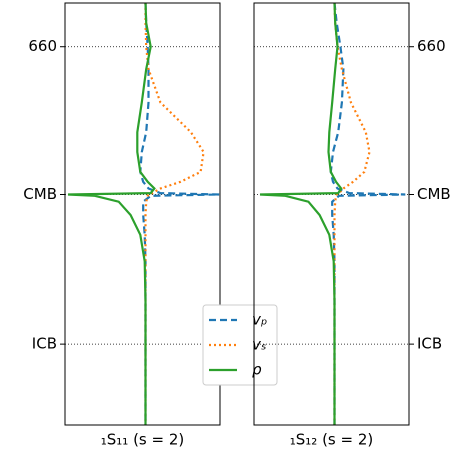 This screenshot has height=475, width=474. I want to click on legend-label: ρ, so click(257, 370).